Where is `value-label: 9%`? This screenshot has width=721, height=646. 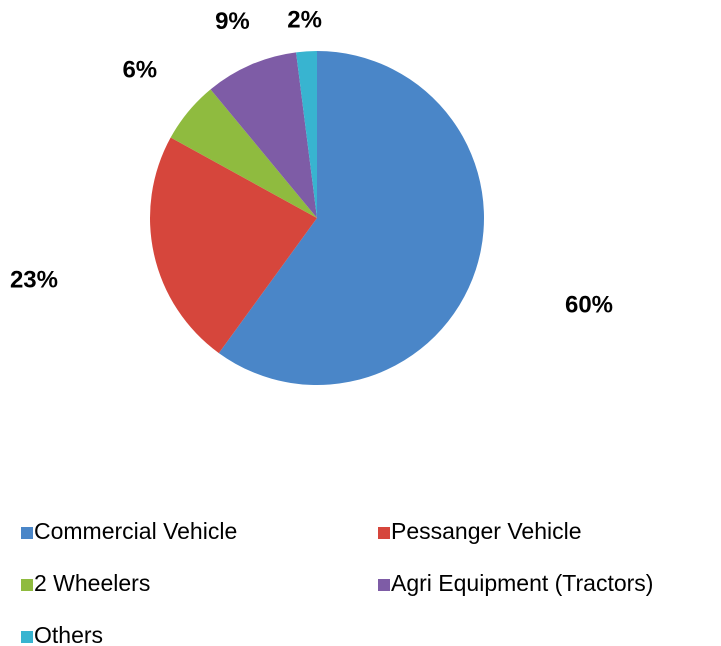 value-label: 9% is located at coordinates (232, 21).